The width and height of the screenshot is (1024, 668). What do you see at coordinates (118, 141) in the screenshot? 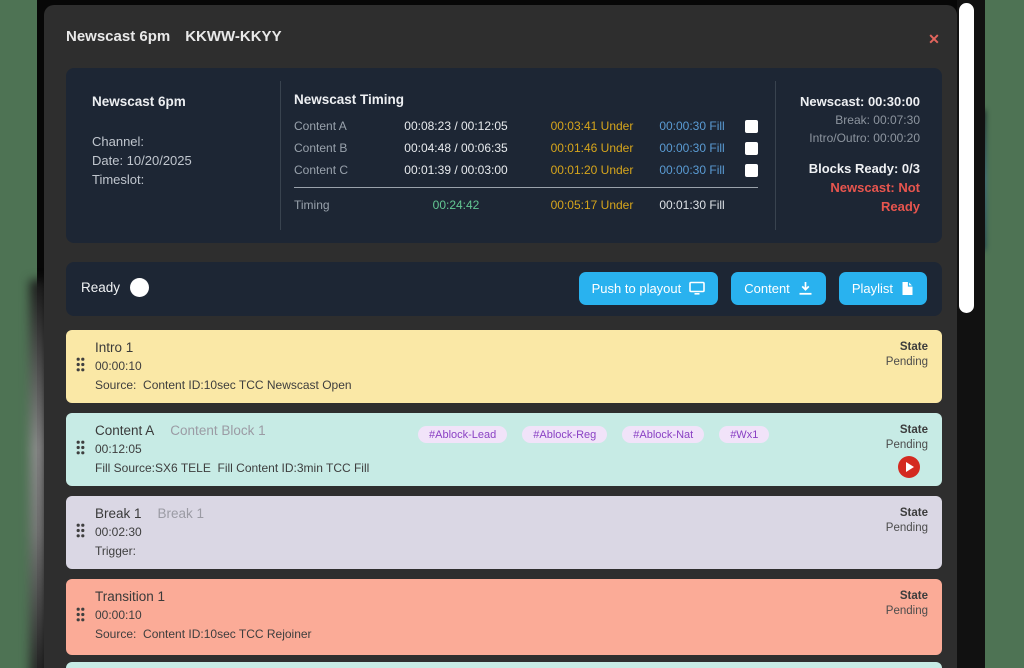
I see `channel-label: Channel:` at bounding box center [118, 141].